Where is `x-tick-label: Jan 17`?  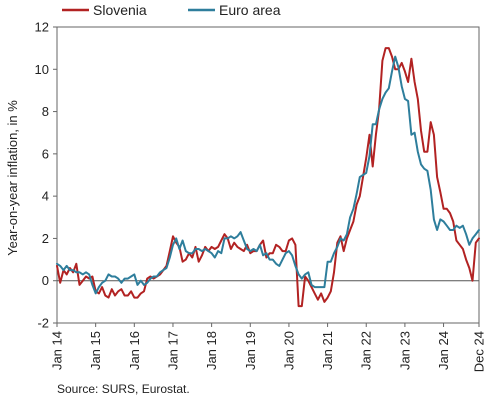
x-tick-label: Jan 17 is located at coordinates (172, 350).